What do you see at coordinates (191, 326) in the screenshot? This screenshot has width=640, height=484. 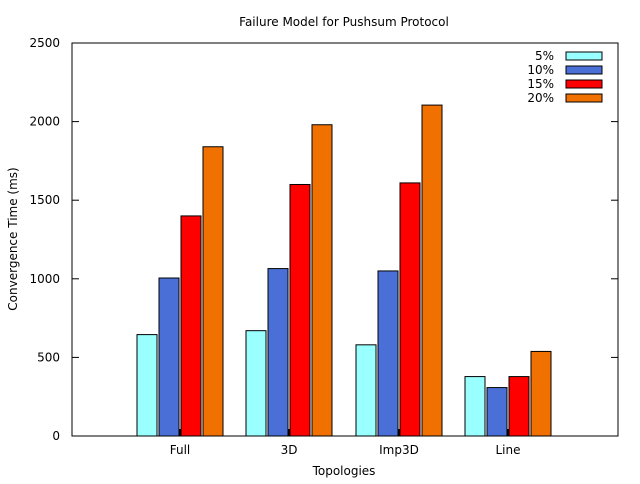 I see `bar-full-15pct` at bounding box center [191, 326].